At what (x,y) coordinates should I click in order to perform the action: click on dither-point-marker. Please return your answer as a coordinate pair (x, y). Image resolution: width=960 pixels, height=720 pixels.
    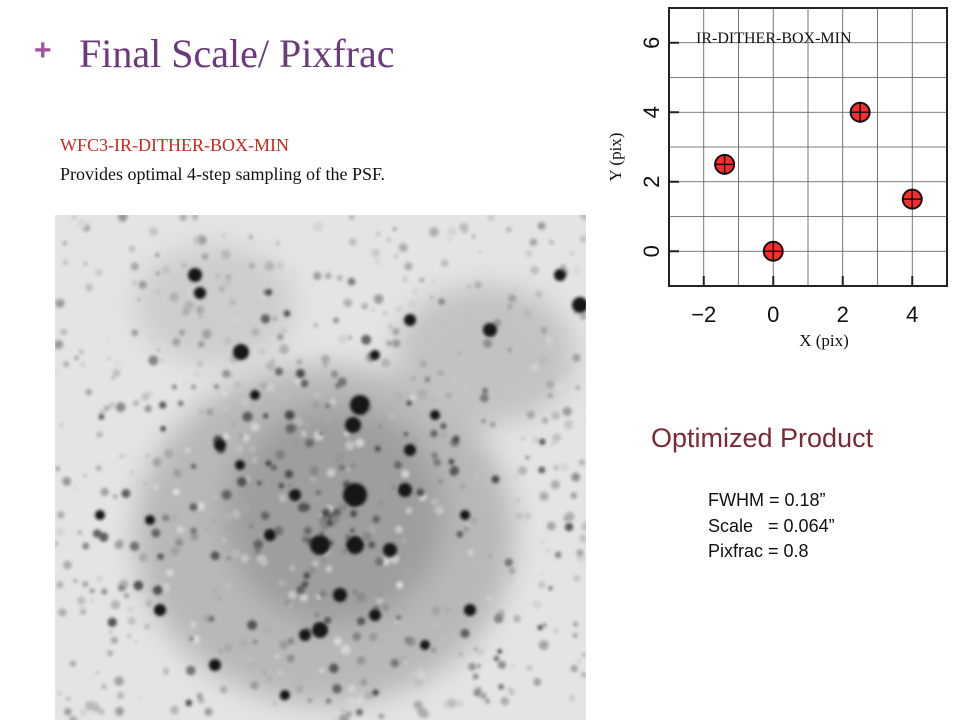
    Looking at the image, I should click on (912, 199).